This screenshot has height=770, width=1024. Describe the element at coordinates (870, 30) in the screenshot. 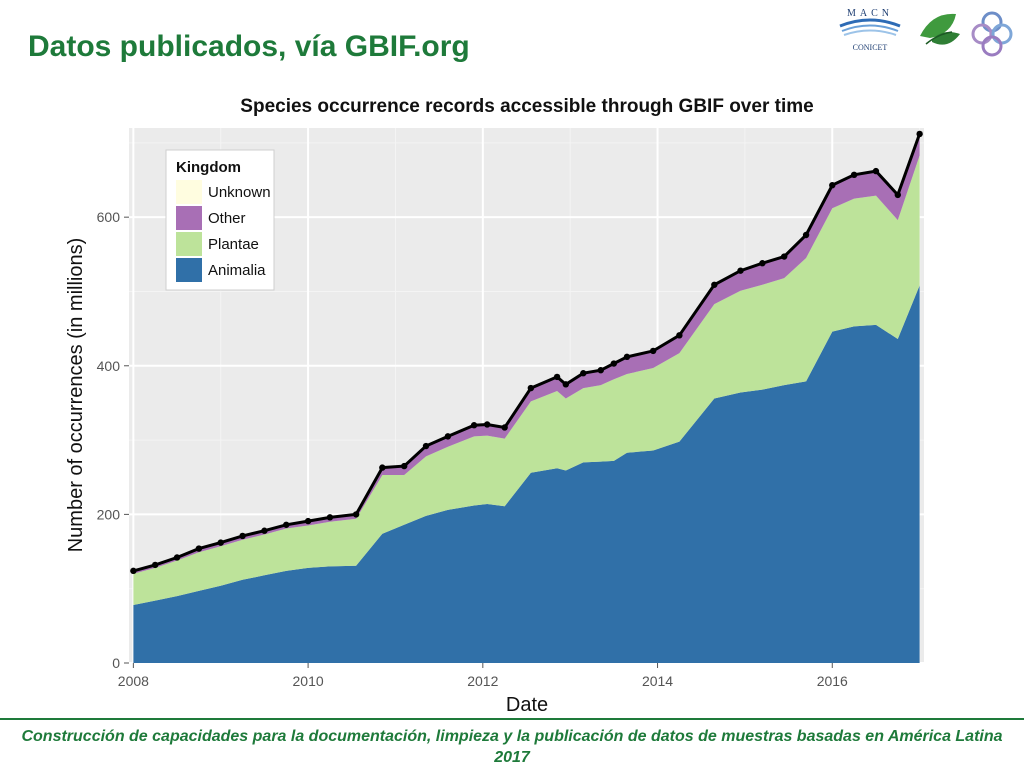

I see `macn-conicet-logo: MACN CONICET` at that location.